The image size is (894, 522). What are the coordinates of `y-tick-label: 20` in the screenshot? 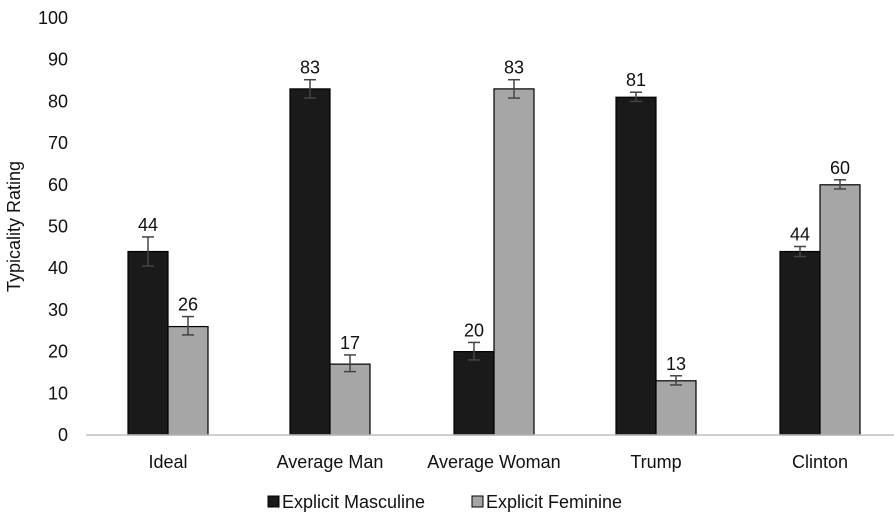 It's located at (58, 352).